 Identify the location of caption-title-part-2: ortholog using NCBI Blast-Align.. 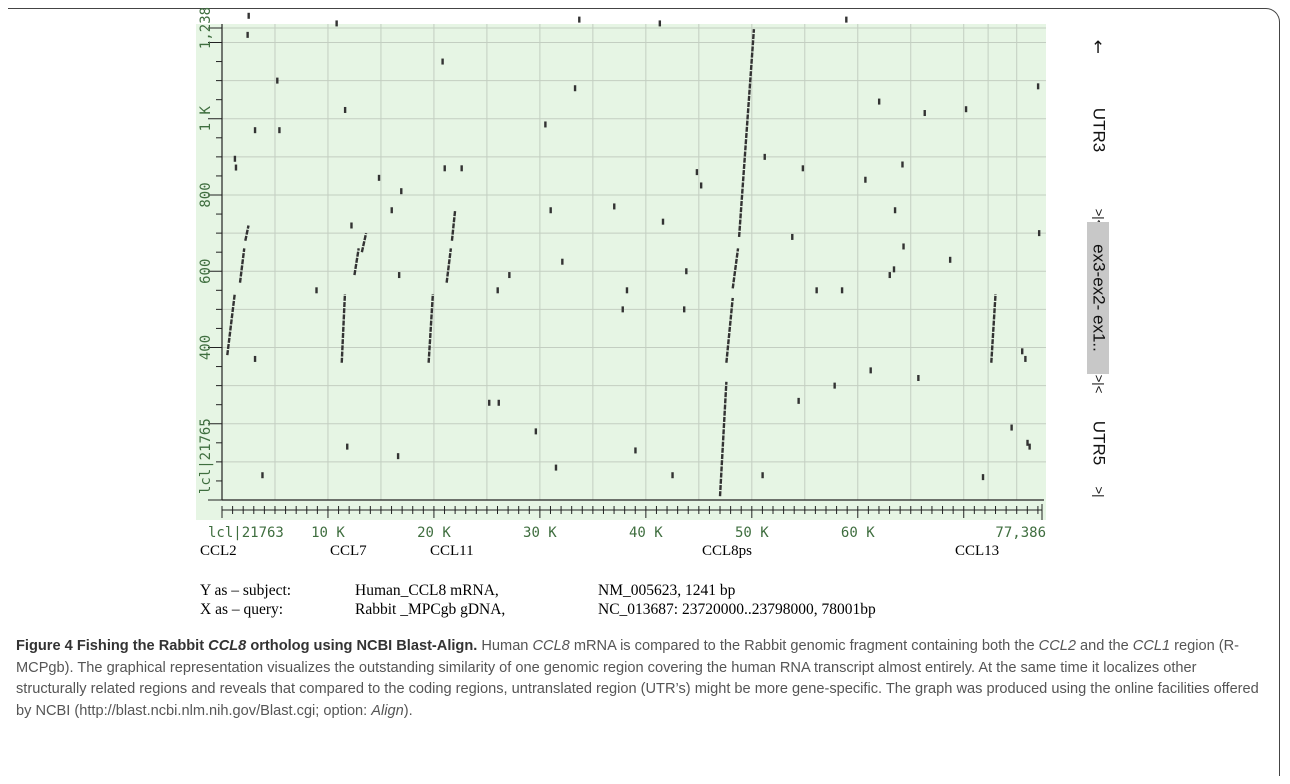
(362, 646).